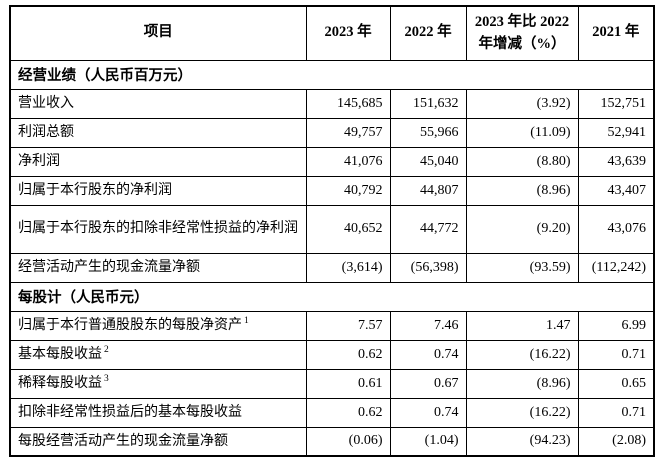 Image resolution: width=660 pixels, height=461 pixels. What do you see at coordinates (348, 132) in the screenshot?
I see `cell-2023: 49,757` at bounding box center [348, 132].